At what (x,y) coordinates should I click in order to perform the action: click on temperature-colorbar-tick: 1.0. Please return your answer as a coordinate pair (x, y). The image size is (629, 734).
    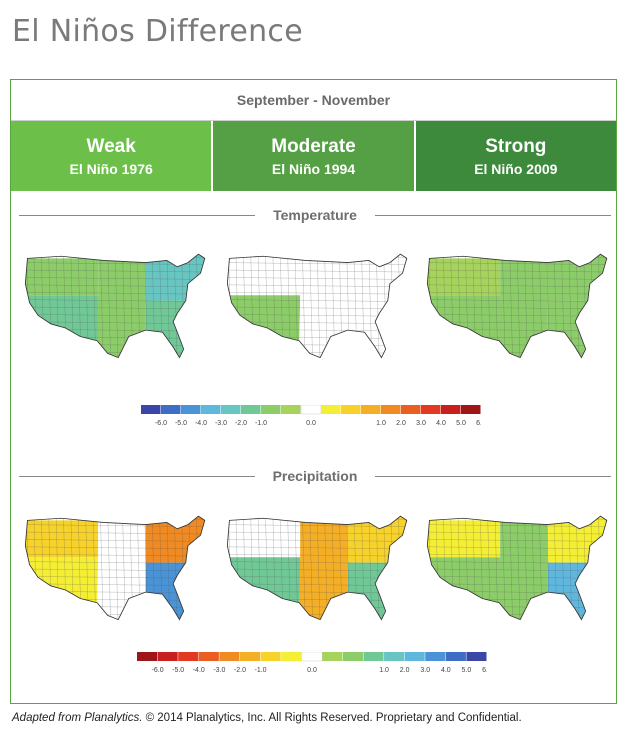
    Looking at the image, I should click on (381, 423).